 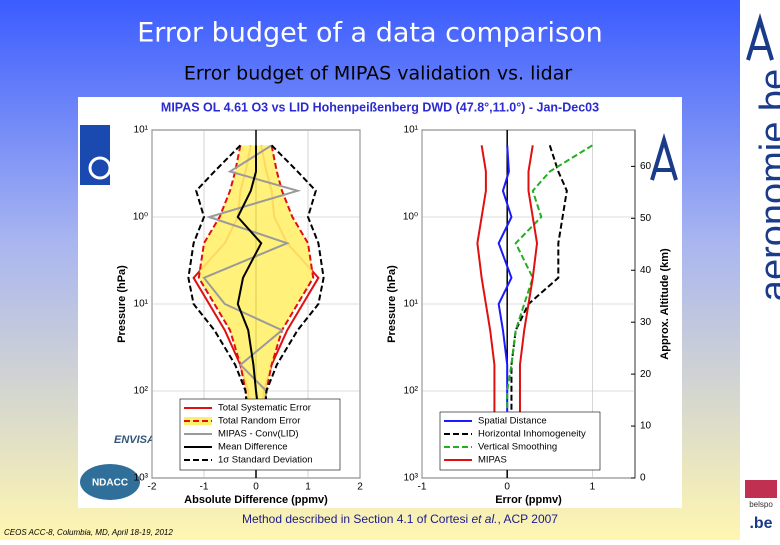 I want to click on legend-label: Total Random Error, so click(x=259, y=421).